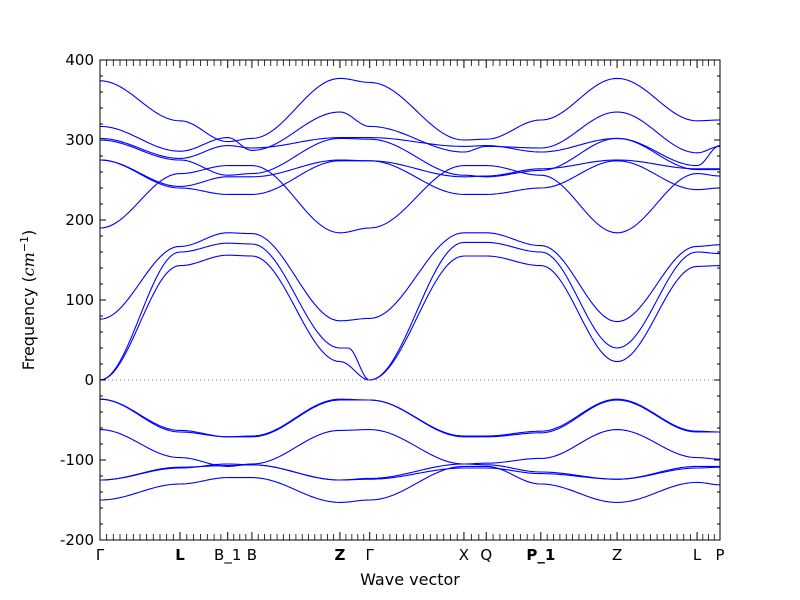  What do you see at coordinates (89, 380) in the screenshot?
I see `y-tick-label: 0` at bounding box center [89, 380].